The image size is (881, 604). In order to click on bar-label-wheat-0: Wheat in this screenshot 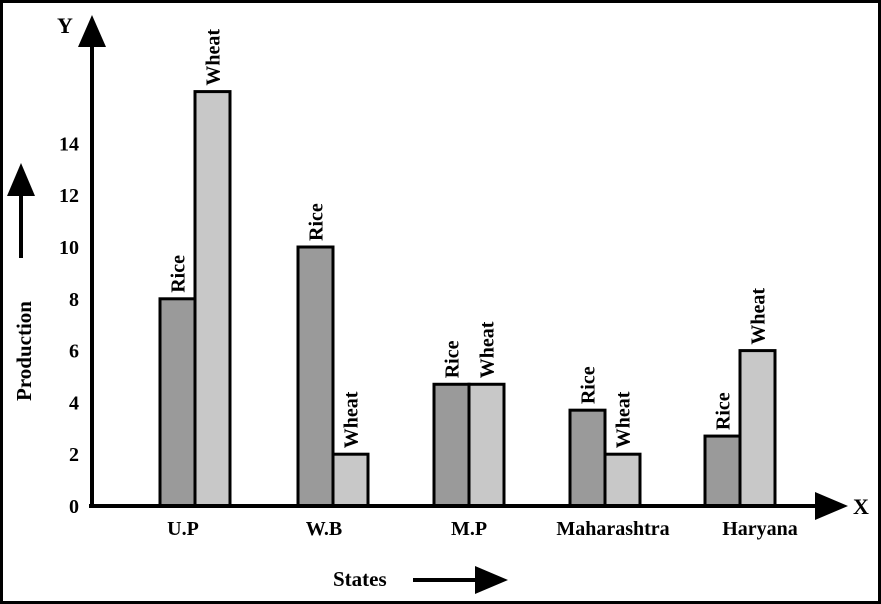, I will do `click(214, 57)`.